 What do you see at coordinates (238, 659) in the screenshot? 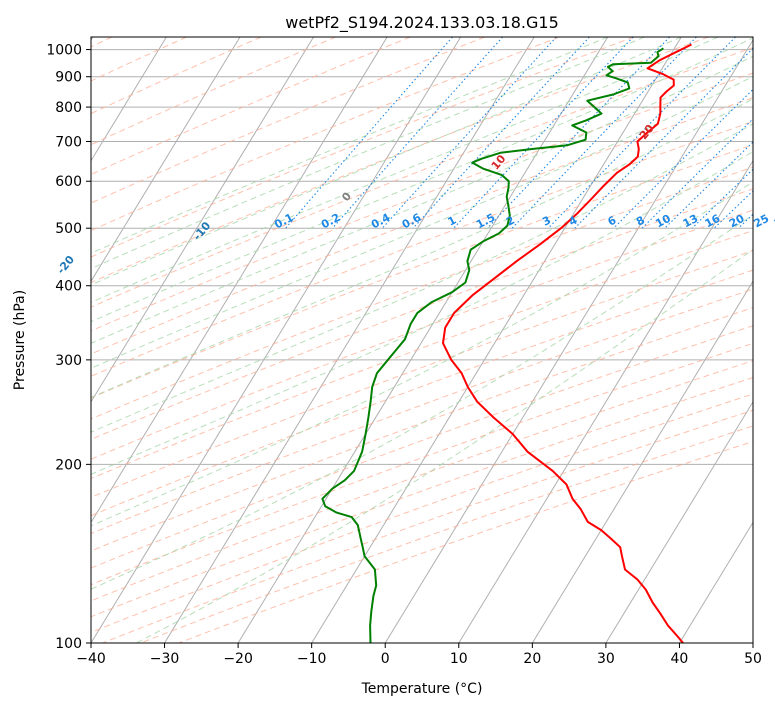
I see `x-tick-label: −20` at bounding box center [238, 659].